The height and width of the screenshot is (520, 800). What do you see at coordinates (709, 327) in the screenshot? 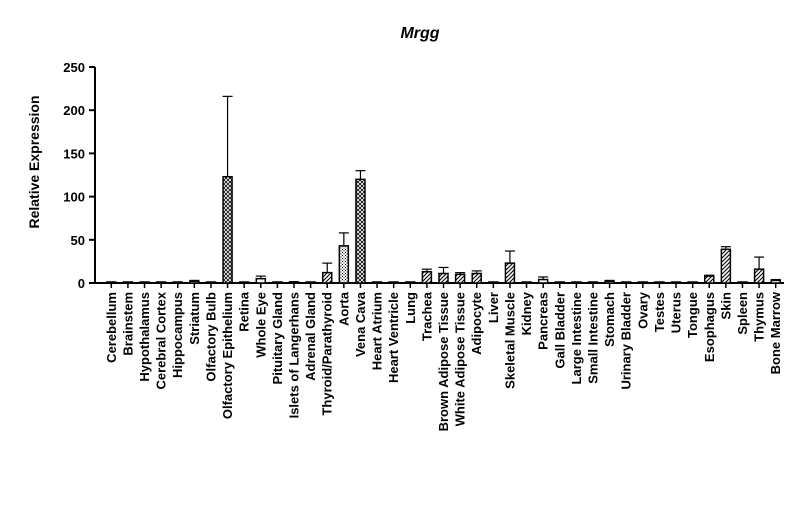
I see `x-tick-label: Esophagus` at bounding box center [709, 327].